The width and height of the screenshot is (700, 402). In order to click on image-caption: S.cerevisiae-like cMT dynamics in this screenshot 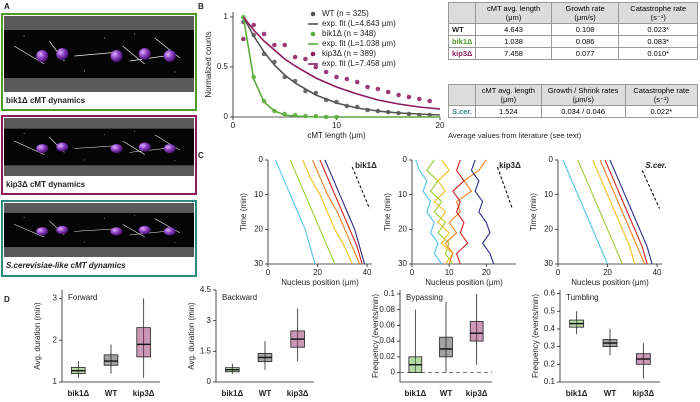, I will do `click(66, 265)`.